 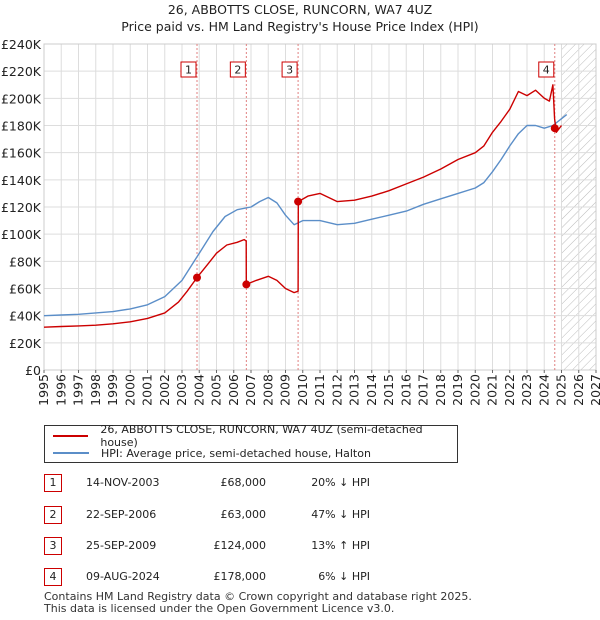 What do you see at coordinates (21, 234) in the screenshot?
I see `y-tick-label: £100K` at bounding box center [21, 234].